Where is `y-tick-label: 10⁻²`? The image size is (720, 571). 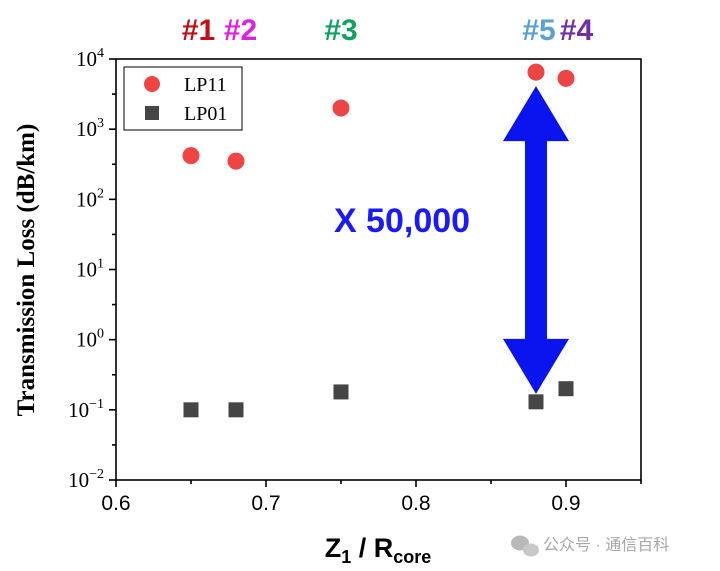 y-tick-label: 10⁻² is located at coordinates (86, 479).